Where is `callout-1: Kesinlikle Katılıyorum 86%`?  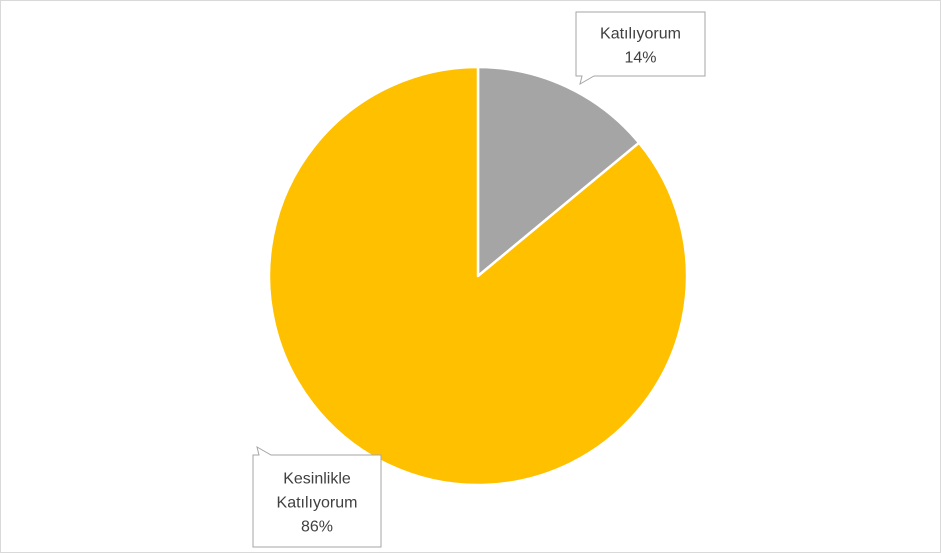 callout-1: Kesinlikle Katılıyorum 86% is located at coordinates (317, 496).